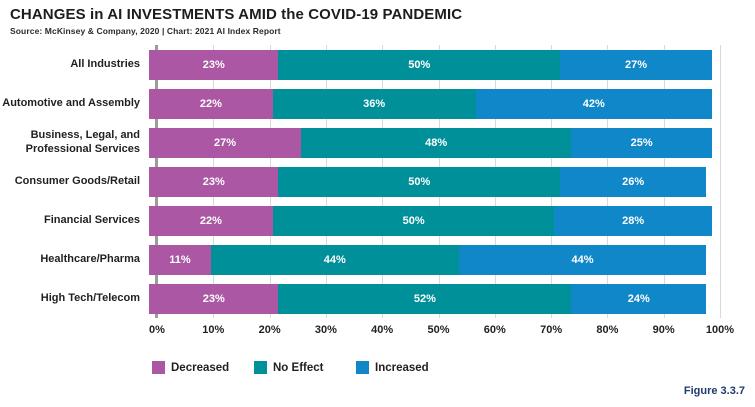 This screenshot has height=407, width=755. What do you see at coordinates (494, 330) in the screenshot?
I see `x-tick-label: 60%` at bounding box center [494, 330].